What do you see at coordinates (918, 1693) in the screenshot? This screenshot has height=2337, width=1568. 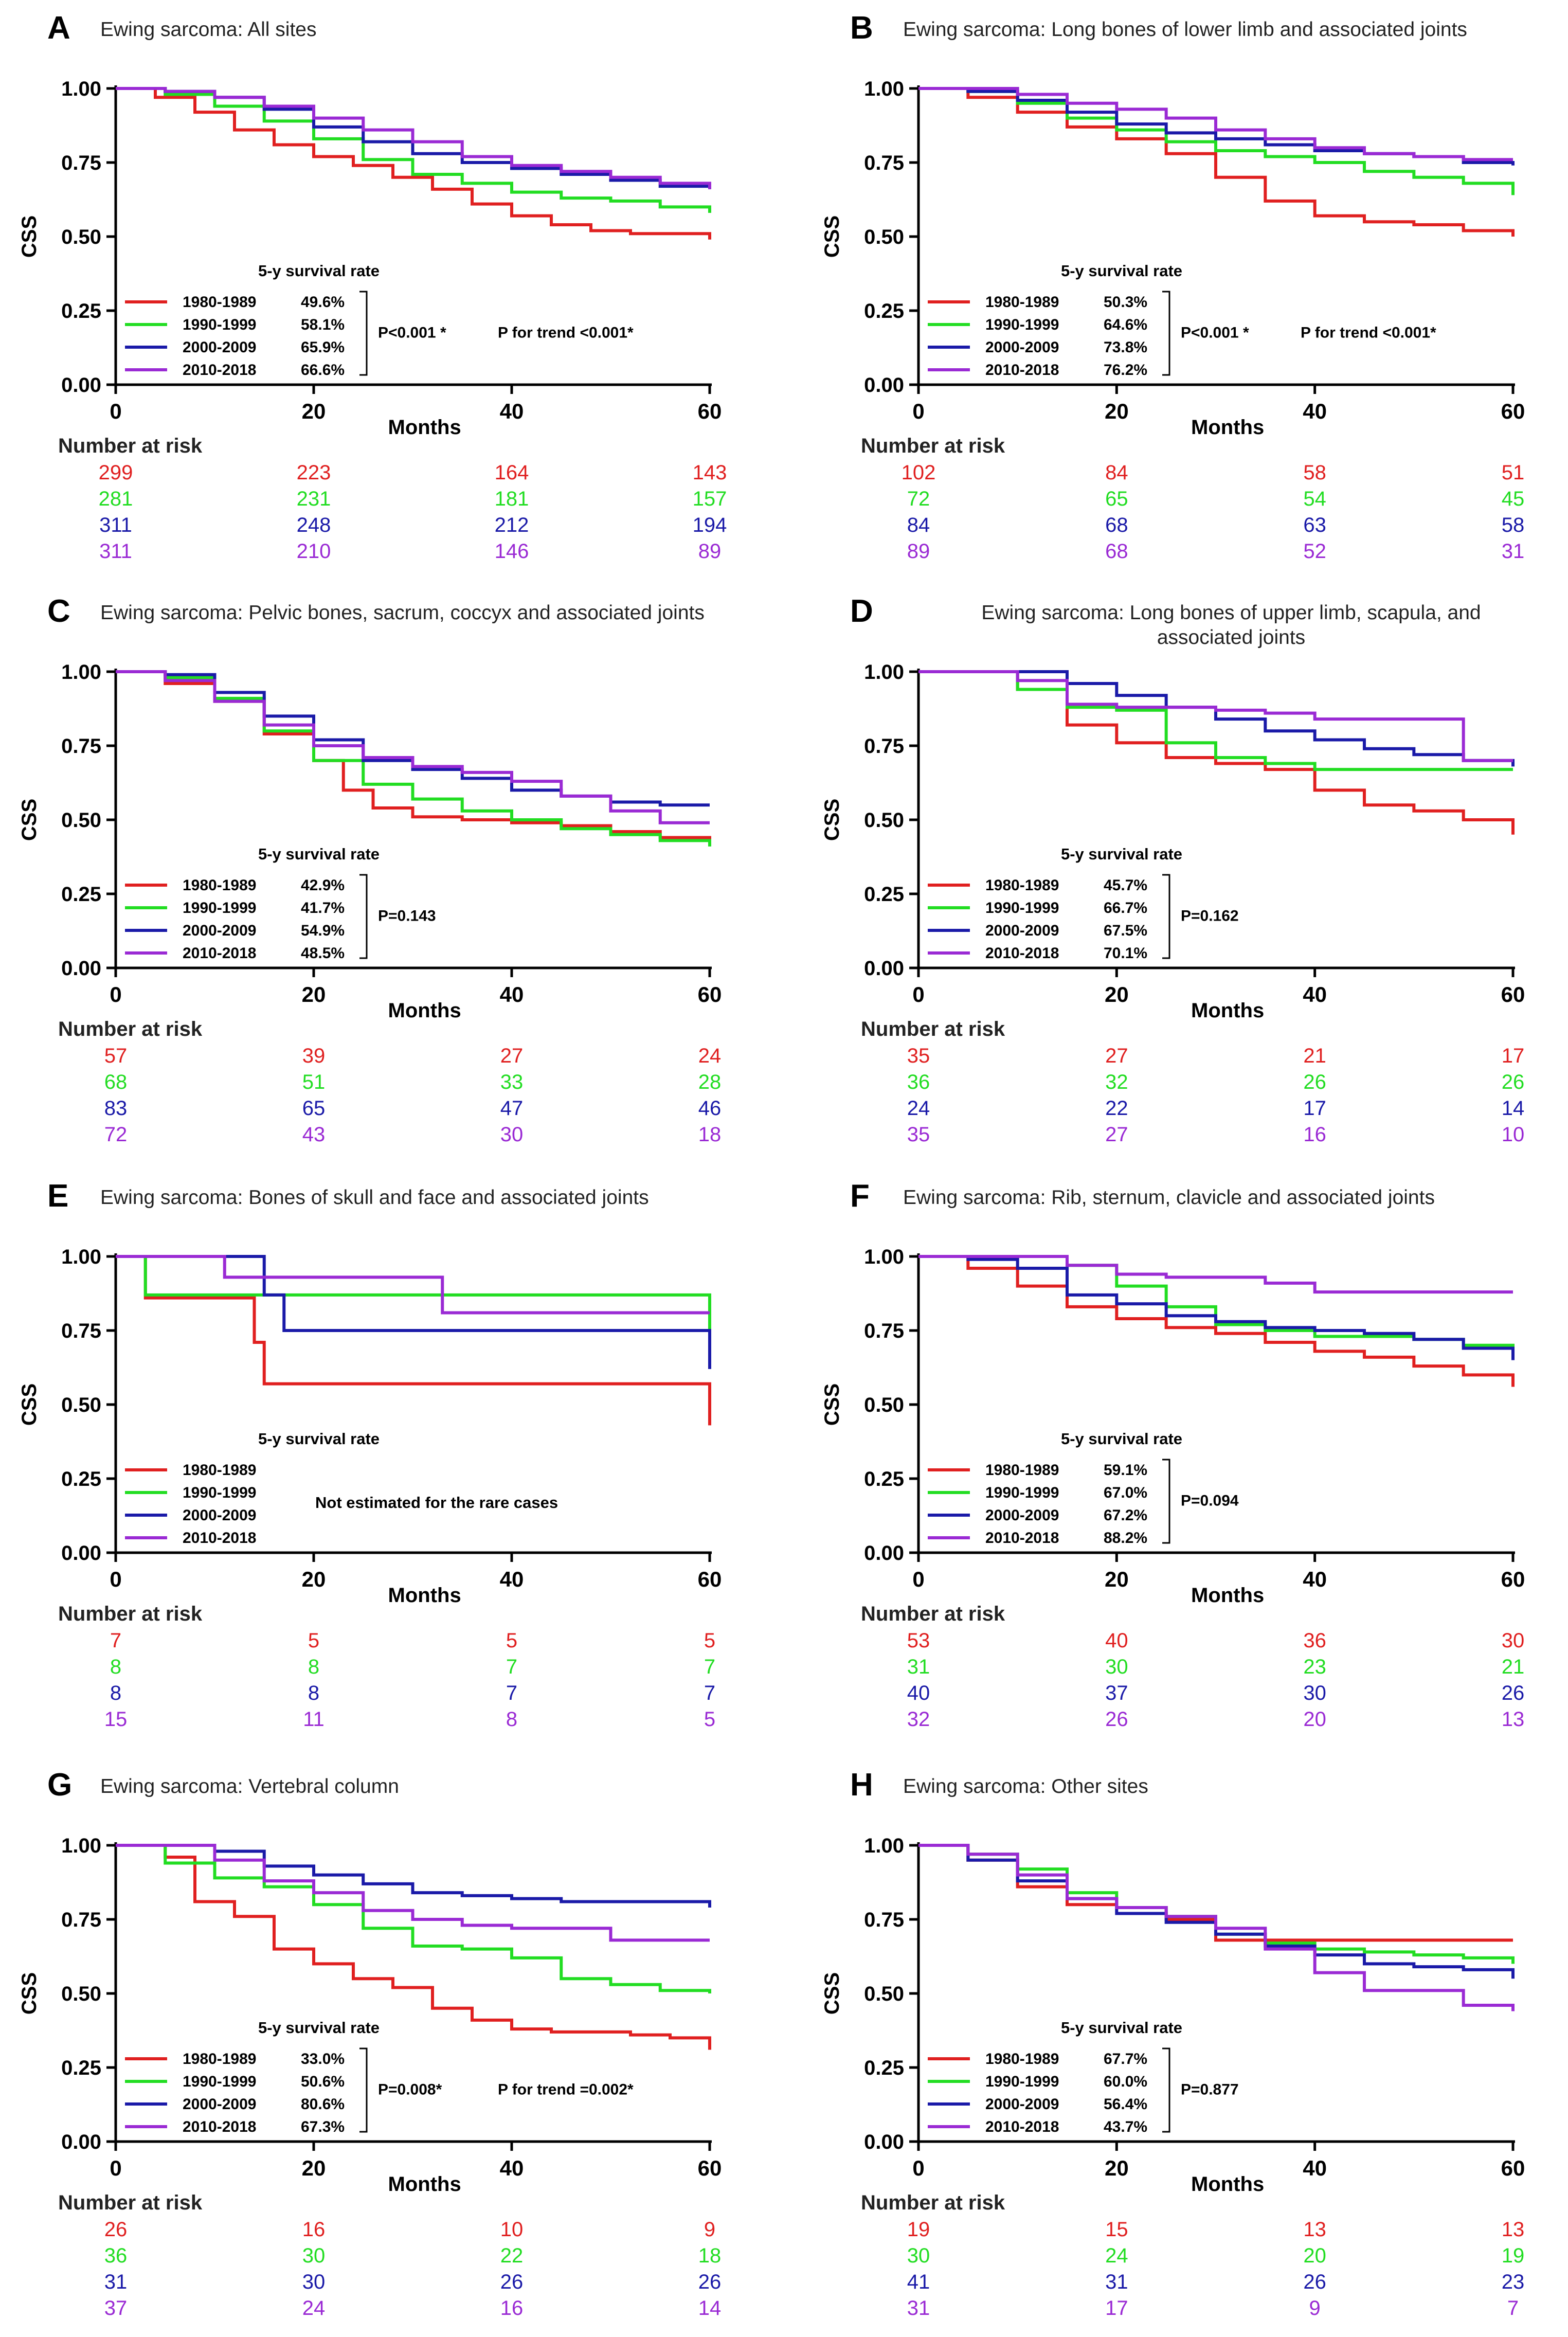 I see `risk-count: 40` at bounding box center [918, 1693].